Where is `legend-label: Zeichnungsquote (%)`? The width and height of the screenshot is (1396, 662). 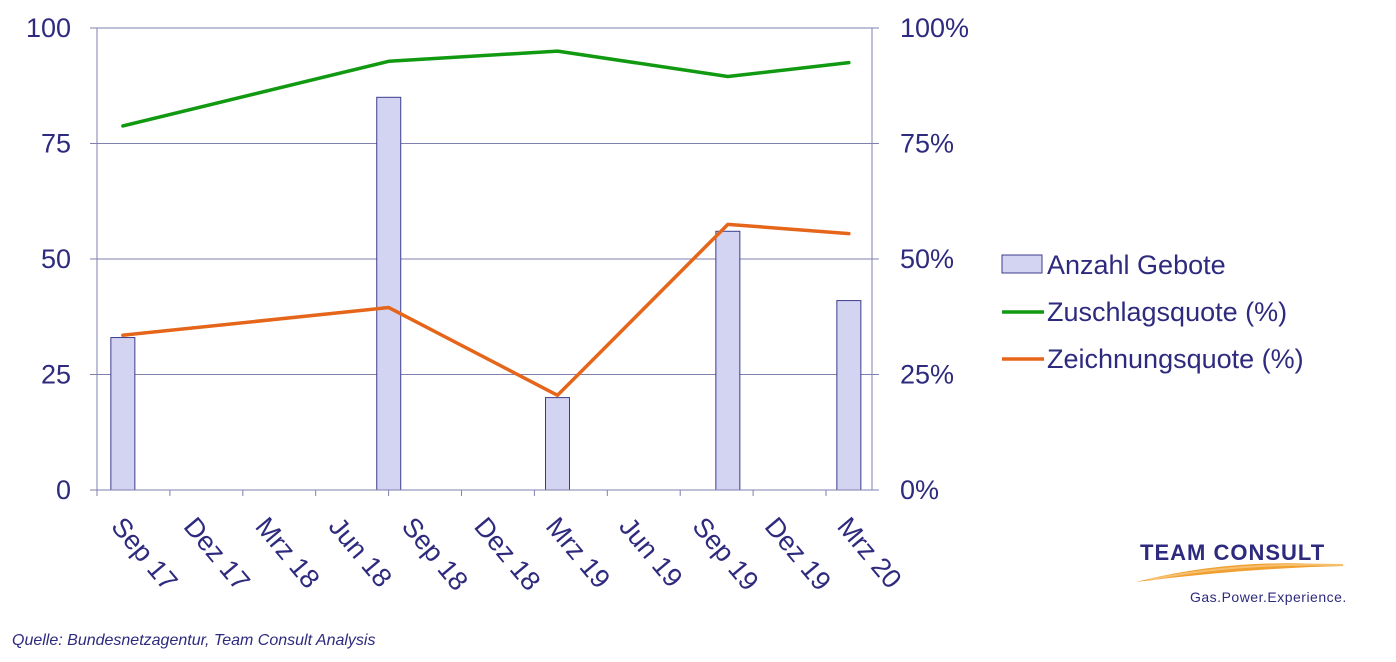
legend-label: Zeichnungsquote (%) is located at coordinates (1175, 359).